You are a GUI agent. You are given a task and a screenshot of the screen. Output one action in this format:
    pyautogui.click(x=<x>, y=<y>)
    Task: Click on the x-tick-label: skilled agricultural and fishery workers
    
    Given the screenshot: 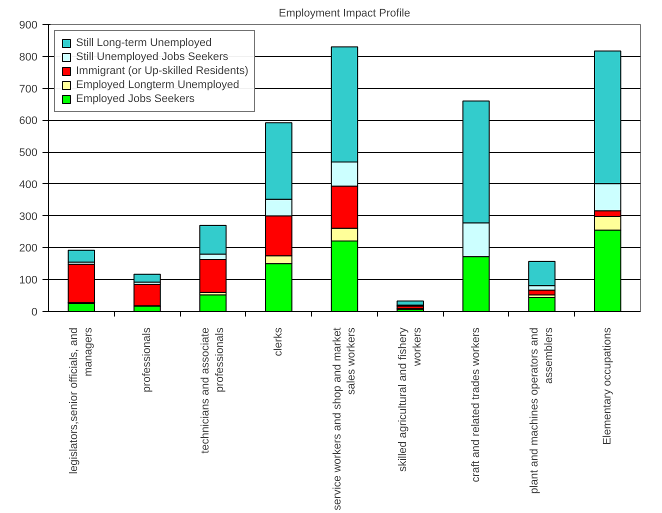 What is the action you would take?
    pyautogui.click(x=410, y=399)
    